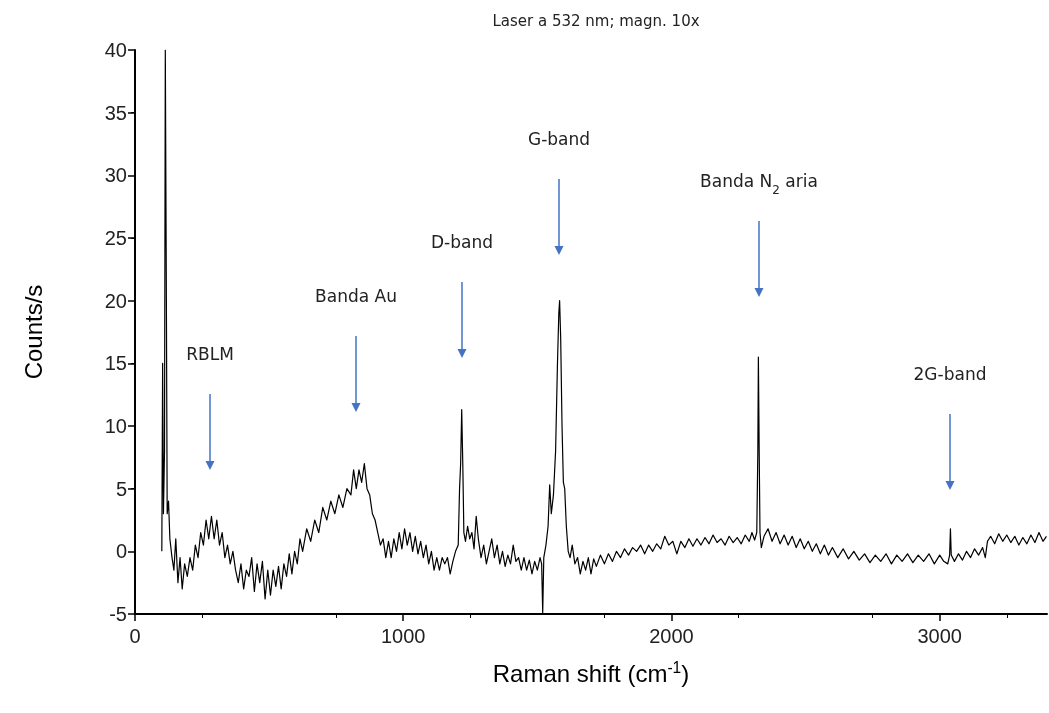 The height and width of the screenshot is (713, 1049). Describe the element at coordinates (403, 636) in the screenshot. I see `x-tick-label: 1000` at that location.